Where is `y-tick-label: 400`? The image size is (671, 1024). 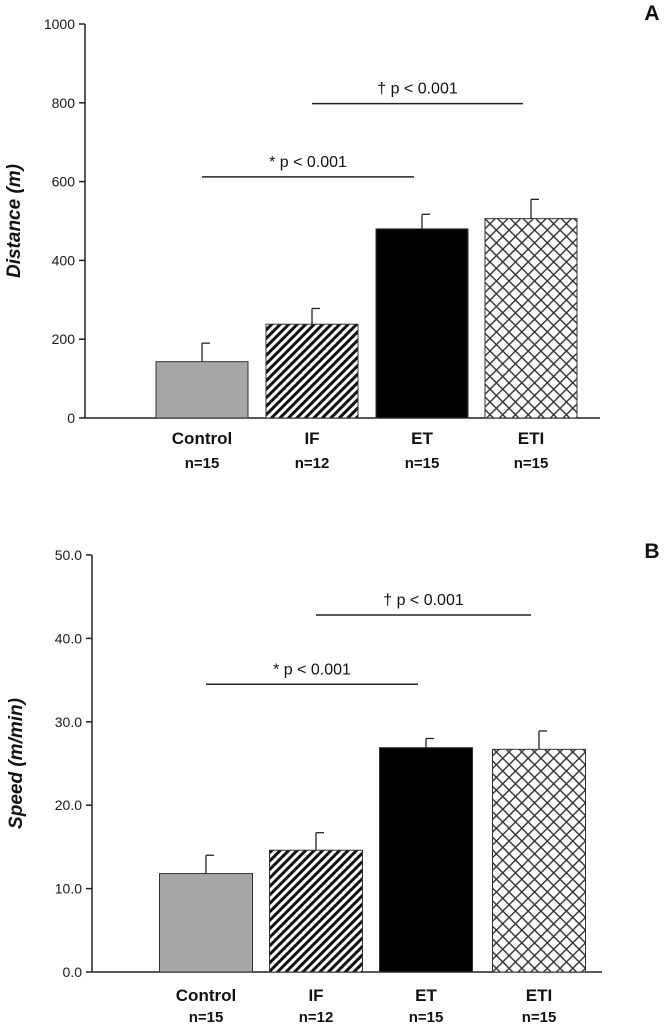
y-tick-label: 400 is located at coordinates (64, 260).